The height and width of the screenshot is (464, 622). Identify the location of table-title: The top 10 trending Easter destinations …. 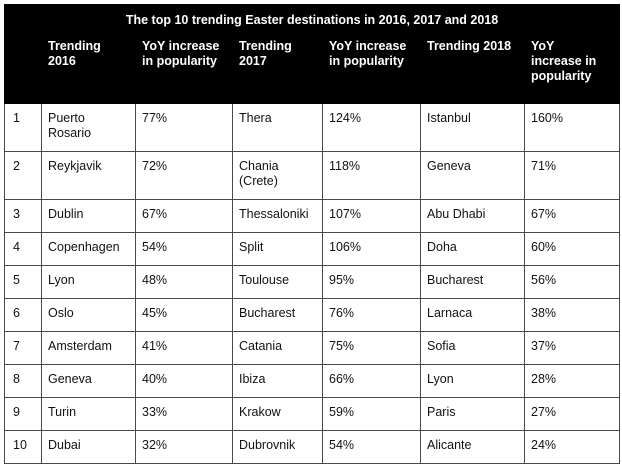
(312, 20).